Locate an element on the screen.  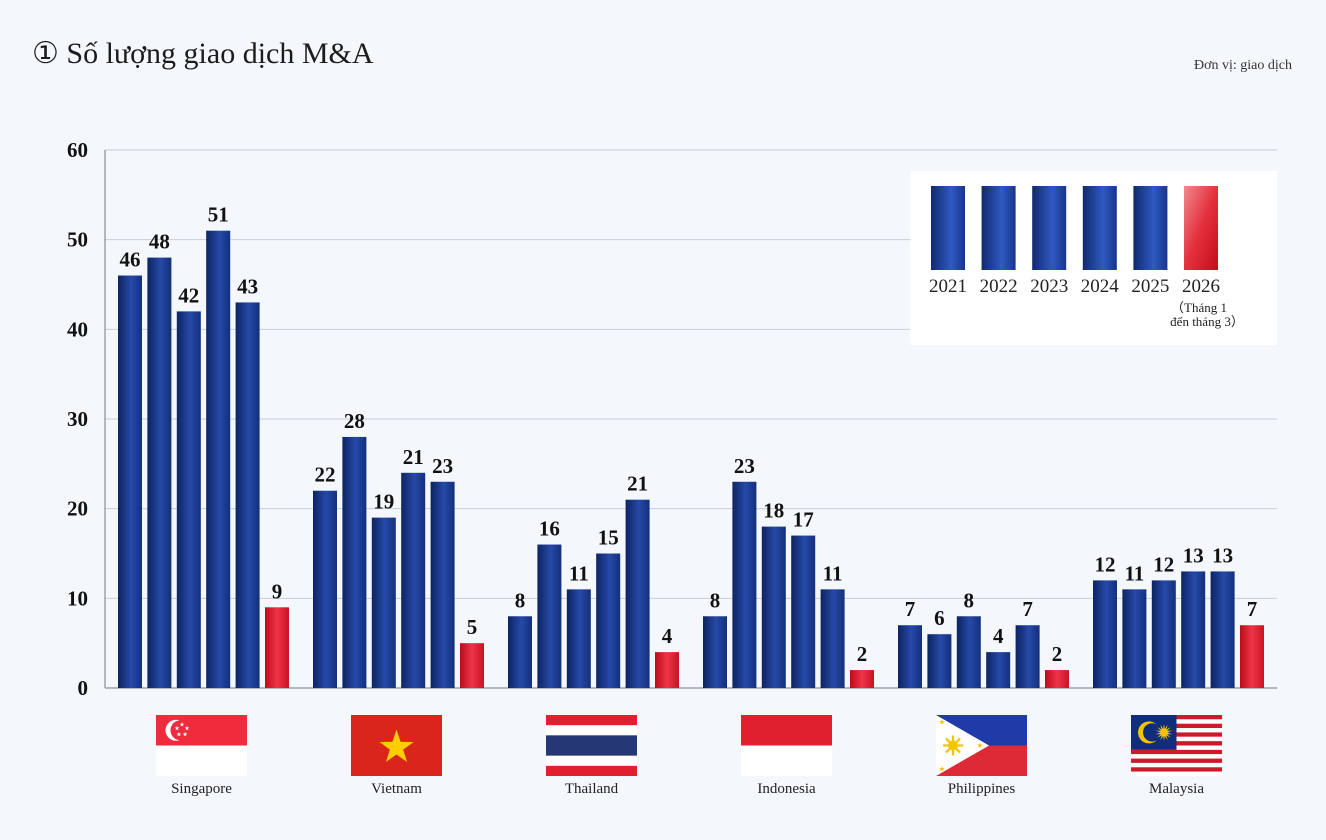
bar-vietnam-2025 is located at coordinates (442, 584).